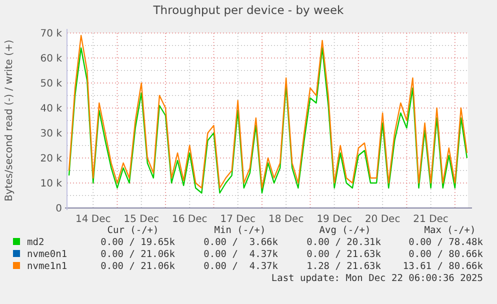  What do you see at coordinates (430, 219) in the screenshot?
I see `x-tick-label: 21 Dec` at bounding box center [430, 219].